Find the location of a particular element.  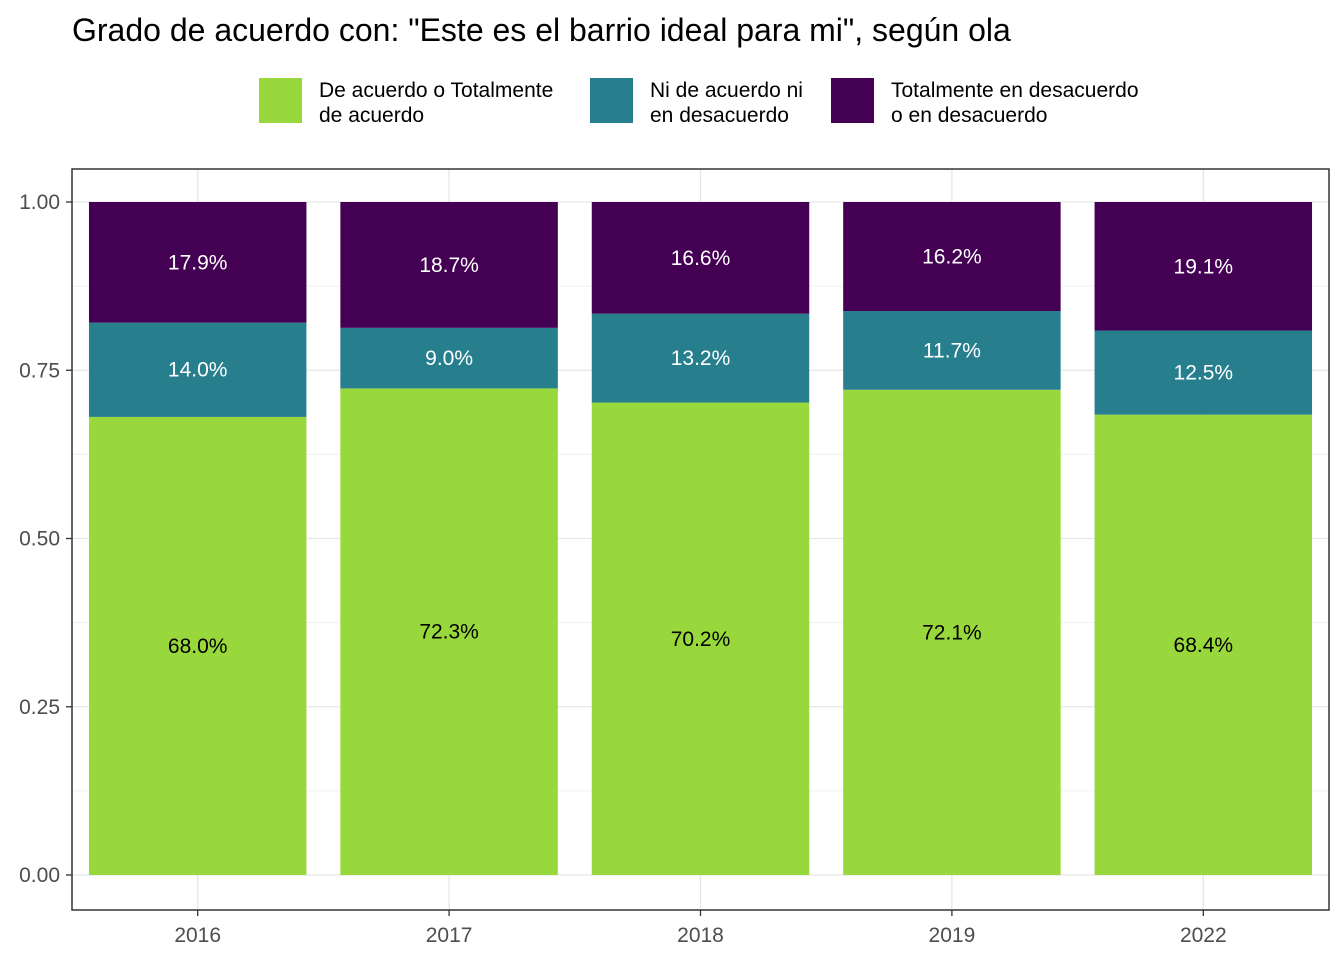

bar-value-label: 18.7% is located at coordinates (449, 265).